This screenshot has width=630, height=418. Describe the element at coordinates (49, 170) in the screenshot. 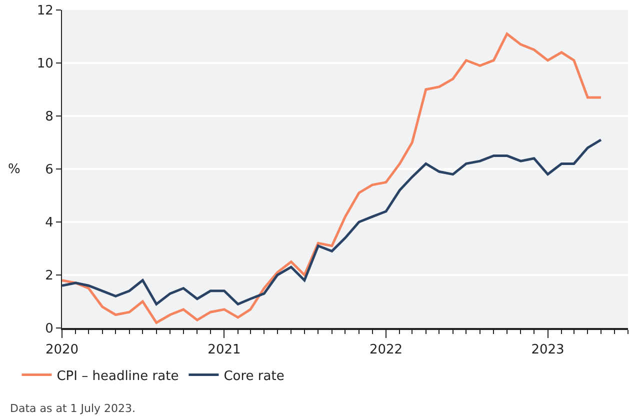

I see `y-tick-label: 6` at that location.